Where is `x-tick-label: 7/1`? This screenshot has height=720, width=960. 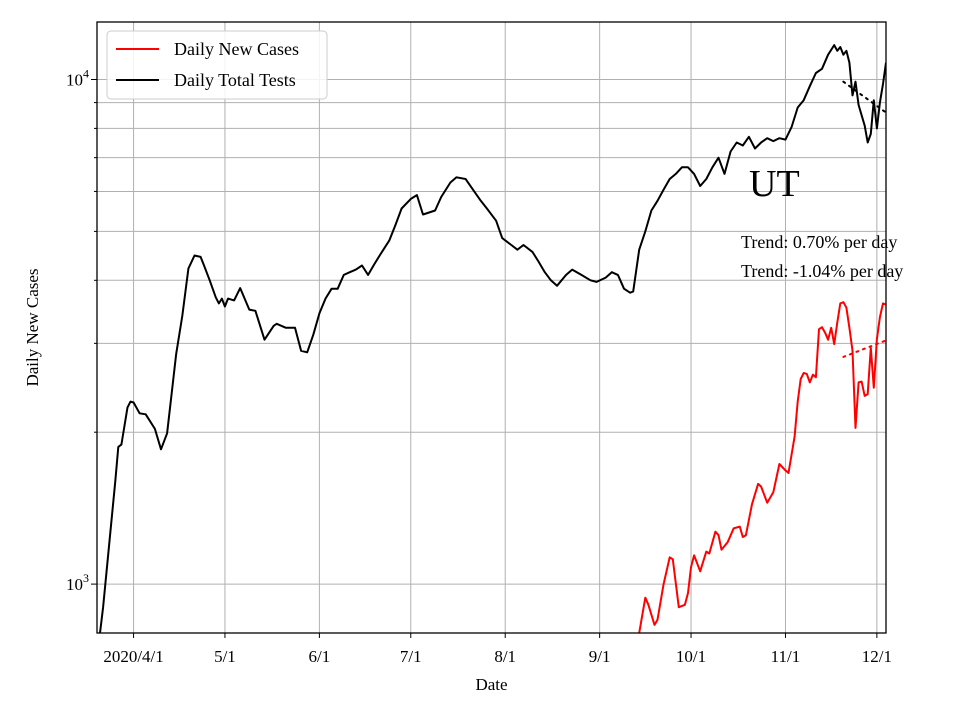
x-tick-label: 7/1 is located at coordinates (411, 656).